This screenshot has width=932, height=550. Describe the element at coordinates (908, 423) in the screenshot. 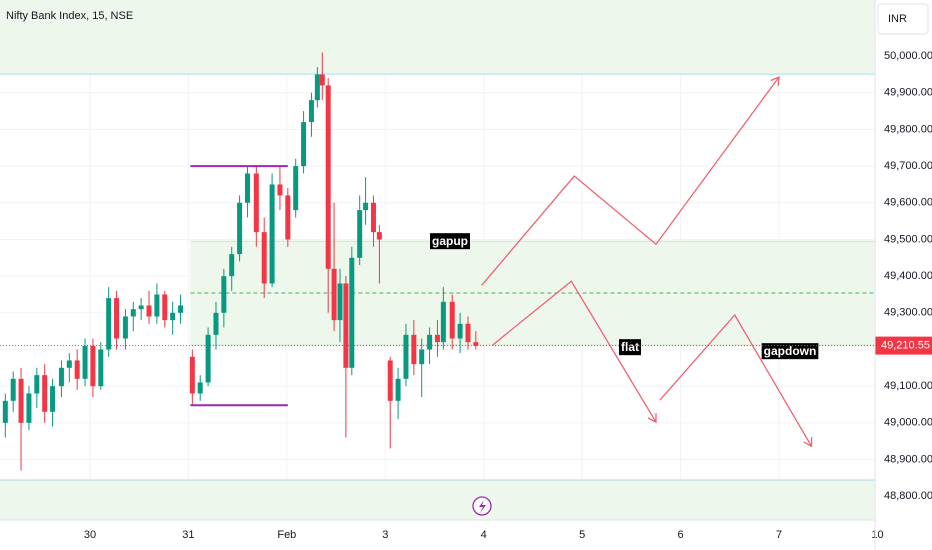

I see `y-tick-label: 49,000.00` at that location.